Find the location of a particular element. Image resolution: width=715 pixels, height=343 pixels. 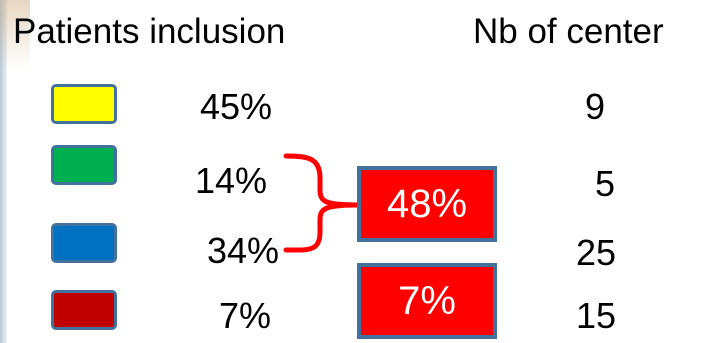

center-count: 15 is located at coordinates (596, 315).